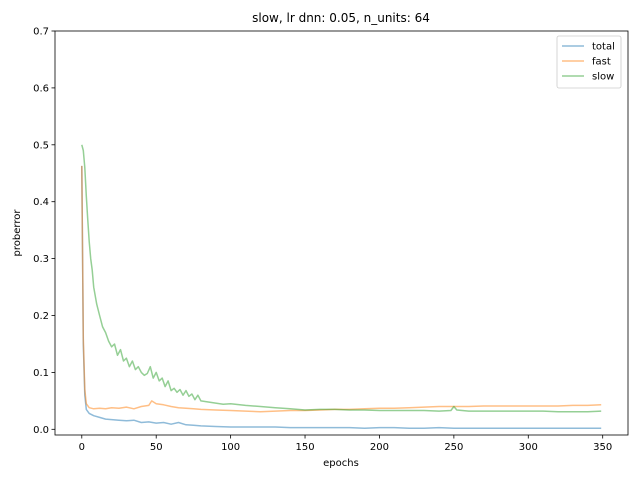  What do you see at coordinates (304, 447) in the screenshot?
I see `x-tick-label: 150` at bounding box center [304, 447].